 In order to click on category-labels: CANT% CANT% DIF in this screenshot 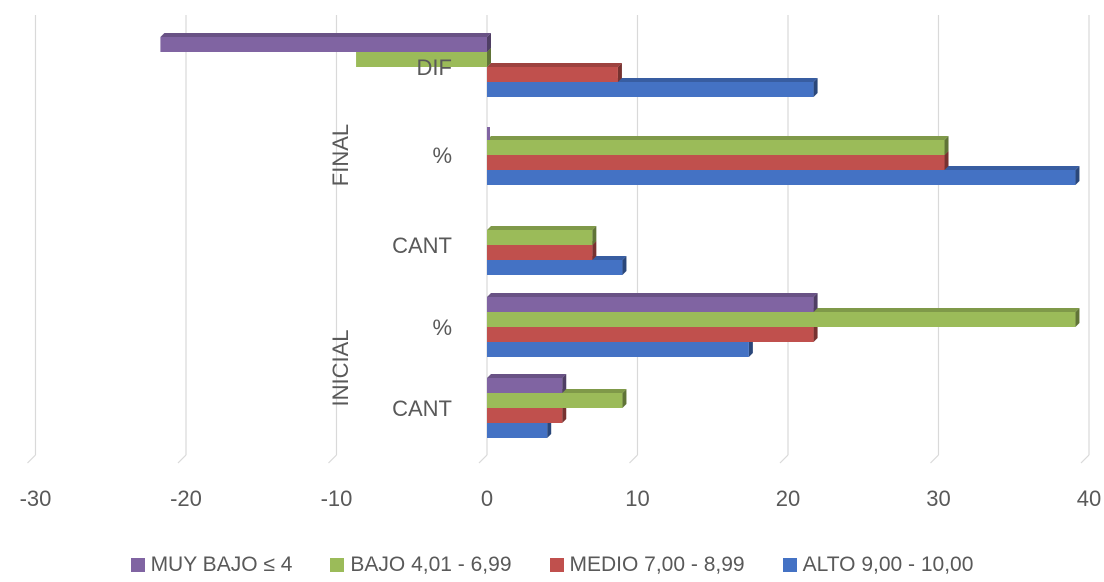, I will do `click(422, 238)`.